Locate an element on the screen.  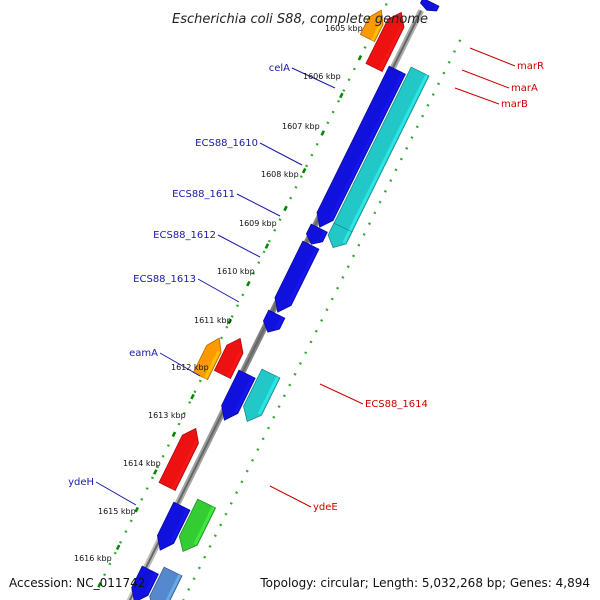
gene-blue-5-highlight is located at coordinates (244, 394).